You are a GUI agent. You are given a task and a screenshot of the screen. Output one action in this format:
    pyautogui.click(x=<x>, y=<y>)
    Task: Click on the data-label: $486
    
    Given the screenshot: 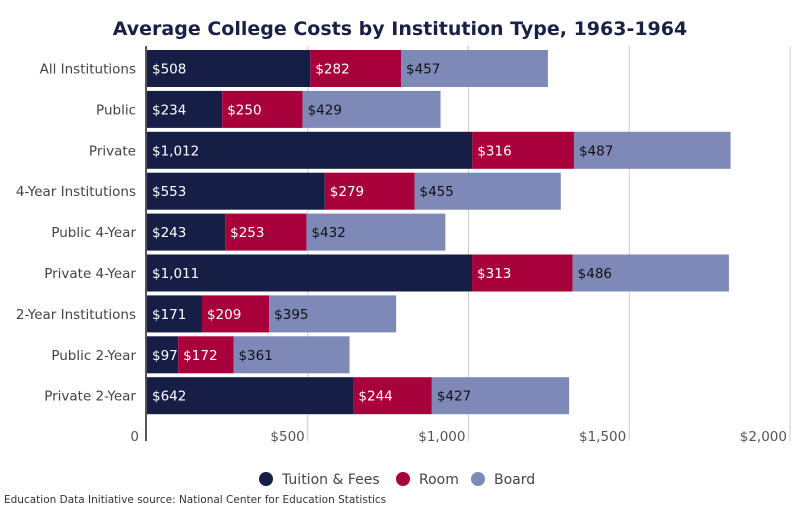 What is the action you would take?
    pyautogui.click(x=595, y=274)
    